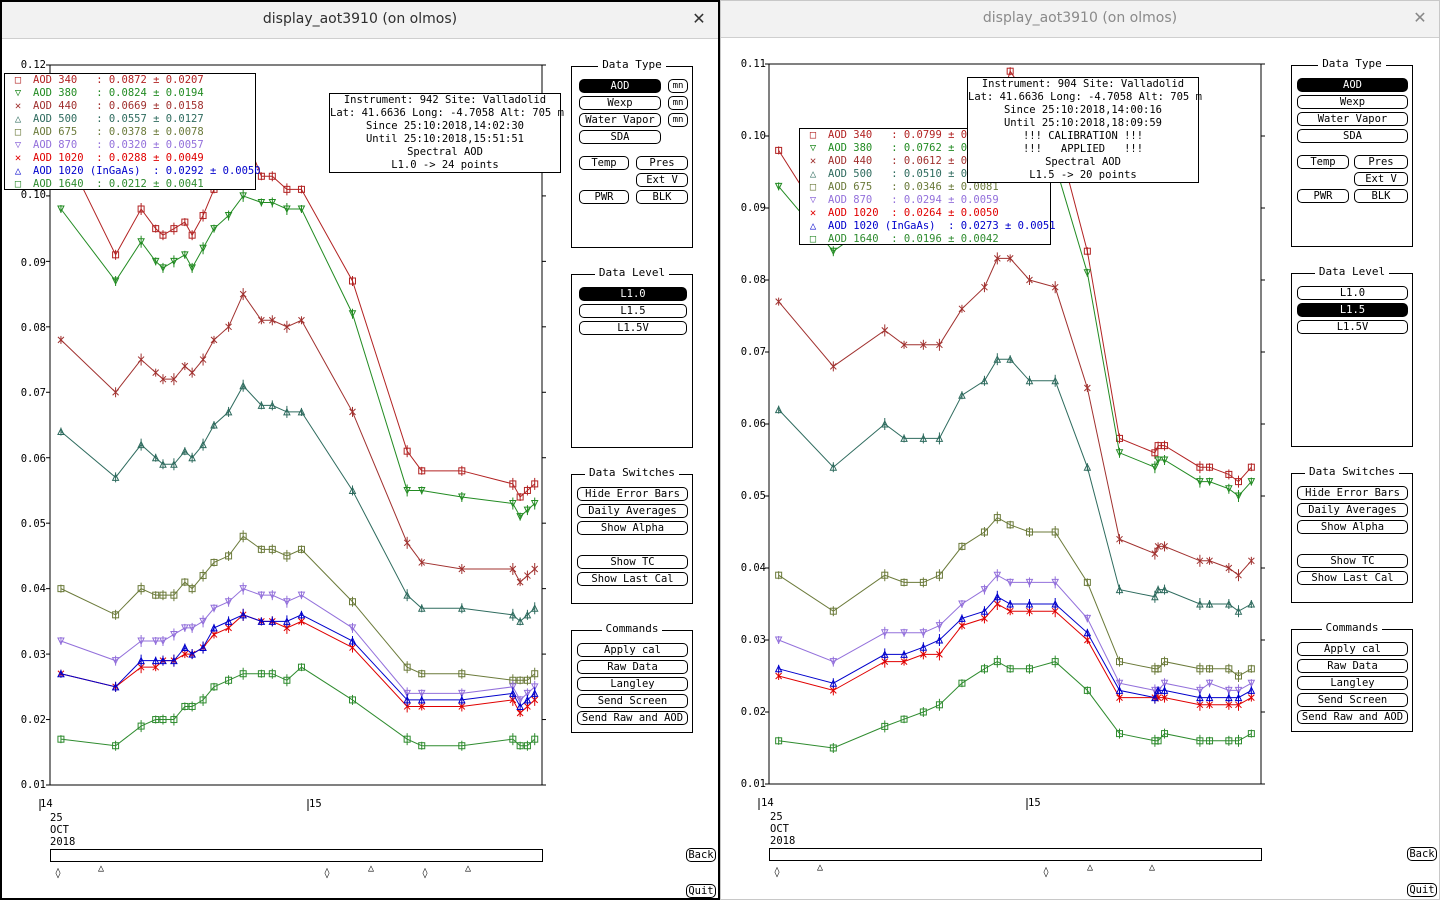 The width and height of the screenshot is (1440, 900). What do you see at coordinates (925, 200) in the screenshot?
I see `legend-entry: ▽ AOD 870 : 0.0294 ± 0.0059` at bounding box center [925, 200].